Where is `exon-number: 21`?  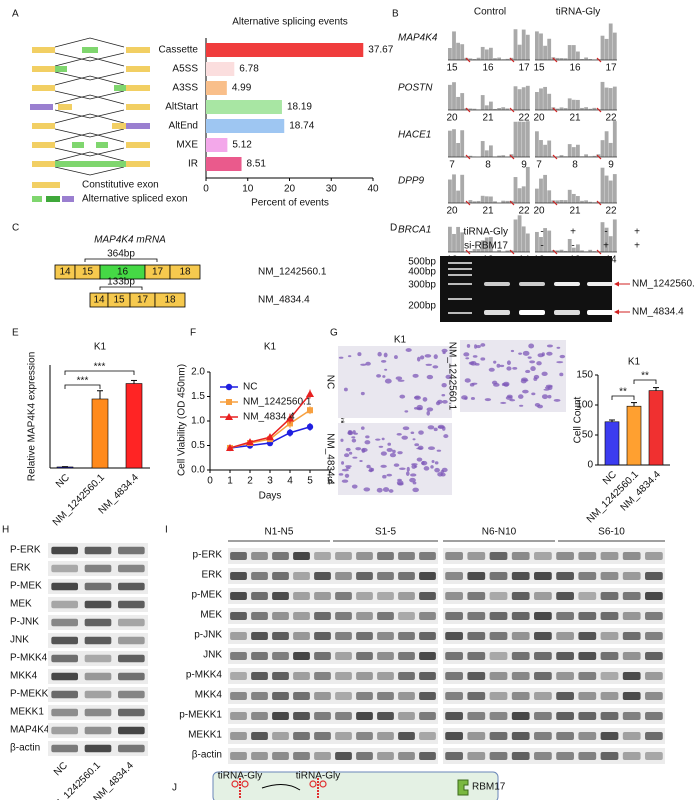
exon-number: 21 is located at coordinates (488, 118).